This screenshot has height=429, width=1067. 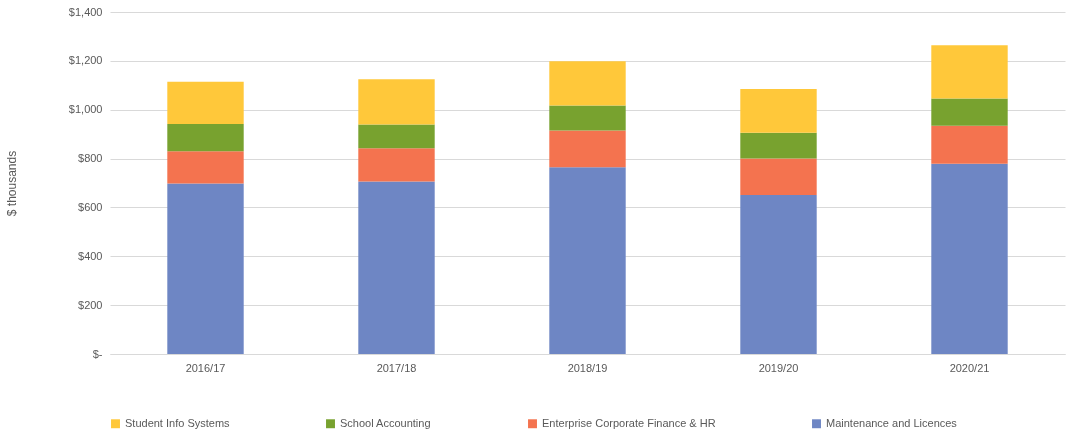 I want to click on legend-label: Student Info Systems, so click(x=178, y=422).